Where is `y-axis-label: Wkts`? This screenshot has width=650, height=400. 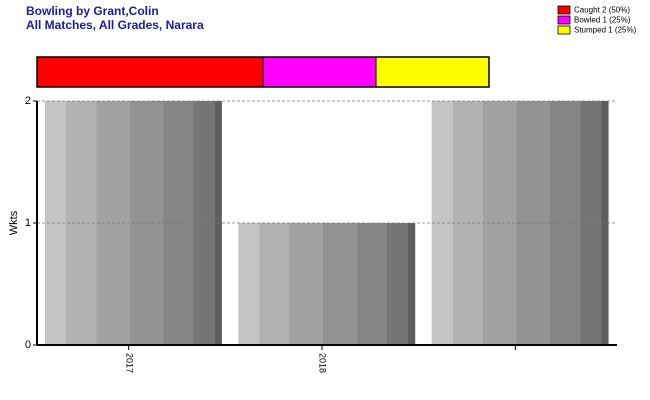
y-axis-label: Wkts is located at coordinates (14, 222).